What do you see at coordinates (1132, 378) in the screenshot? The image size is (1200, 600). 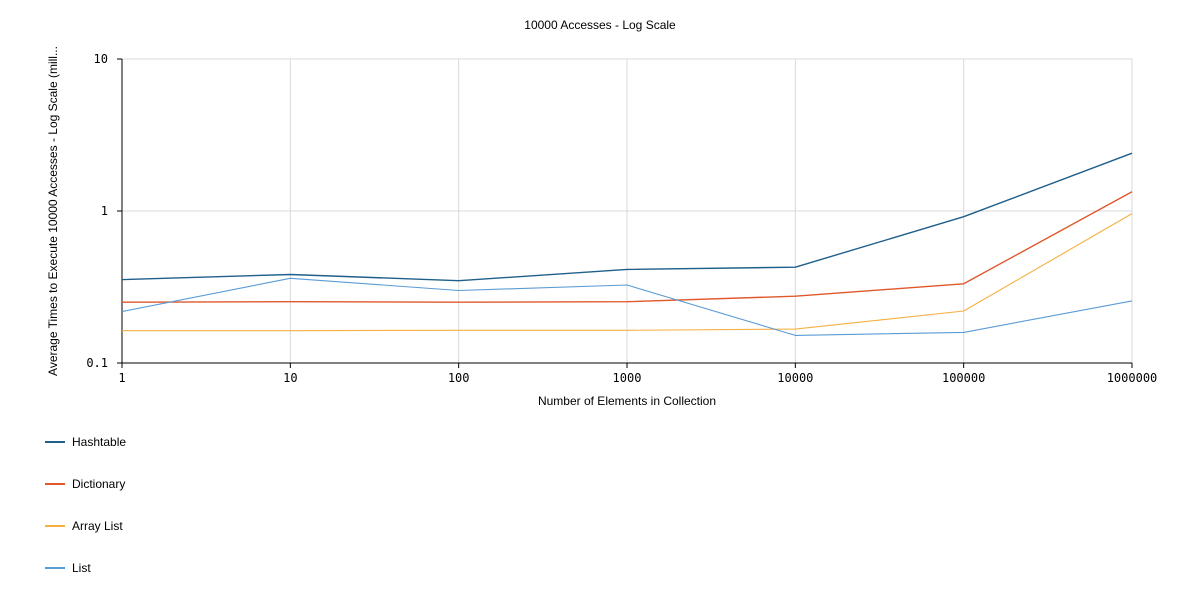 I see `x-tick-label: 1000000` at bounding box center [1132, 378].